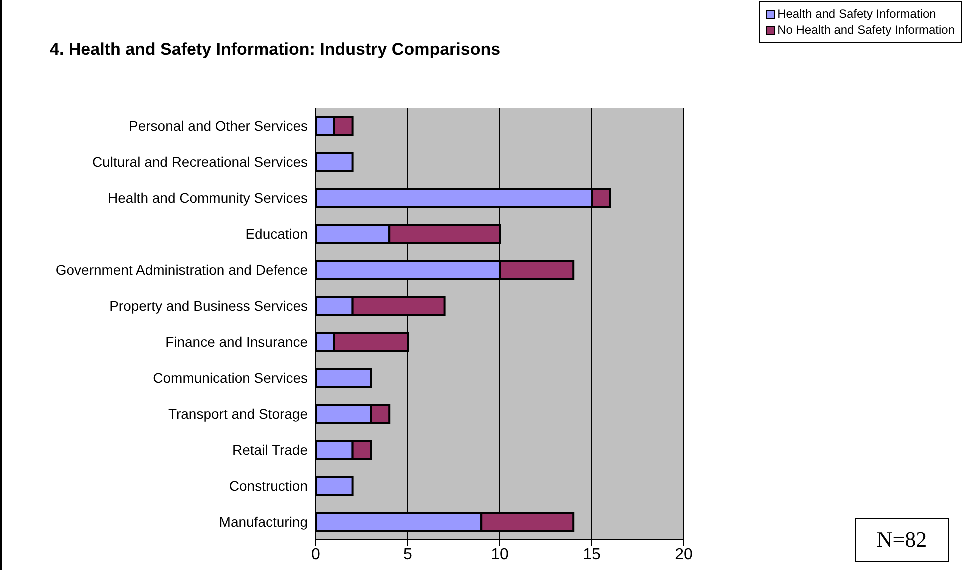 This screenshot has width=963, height=570. What do you see at coordinates (268, 486) in the screenshot?
I see `y-tick-label: Construction` at bounding box center [268, 486].